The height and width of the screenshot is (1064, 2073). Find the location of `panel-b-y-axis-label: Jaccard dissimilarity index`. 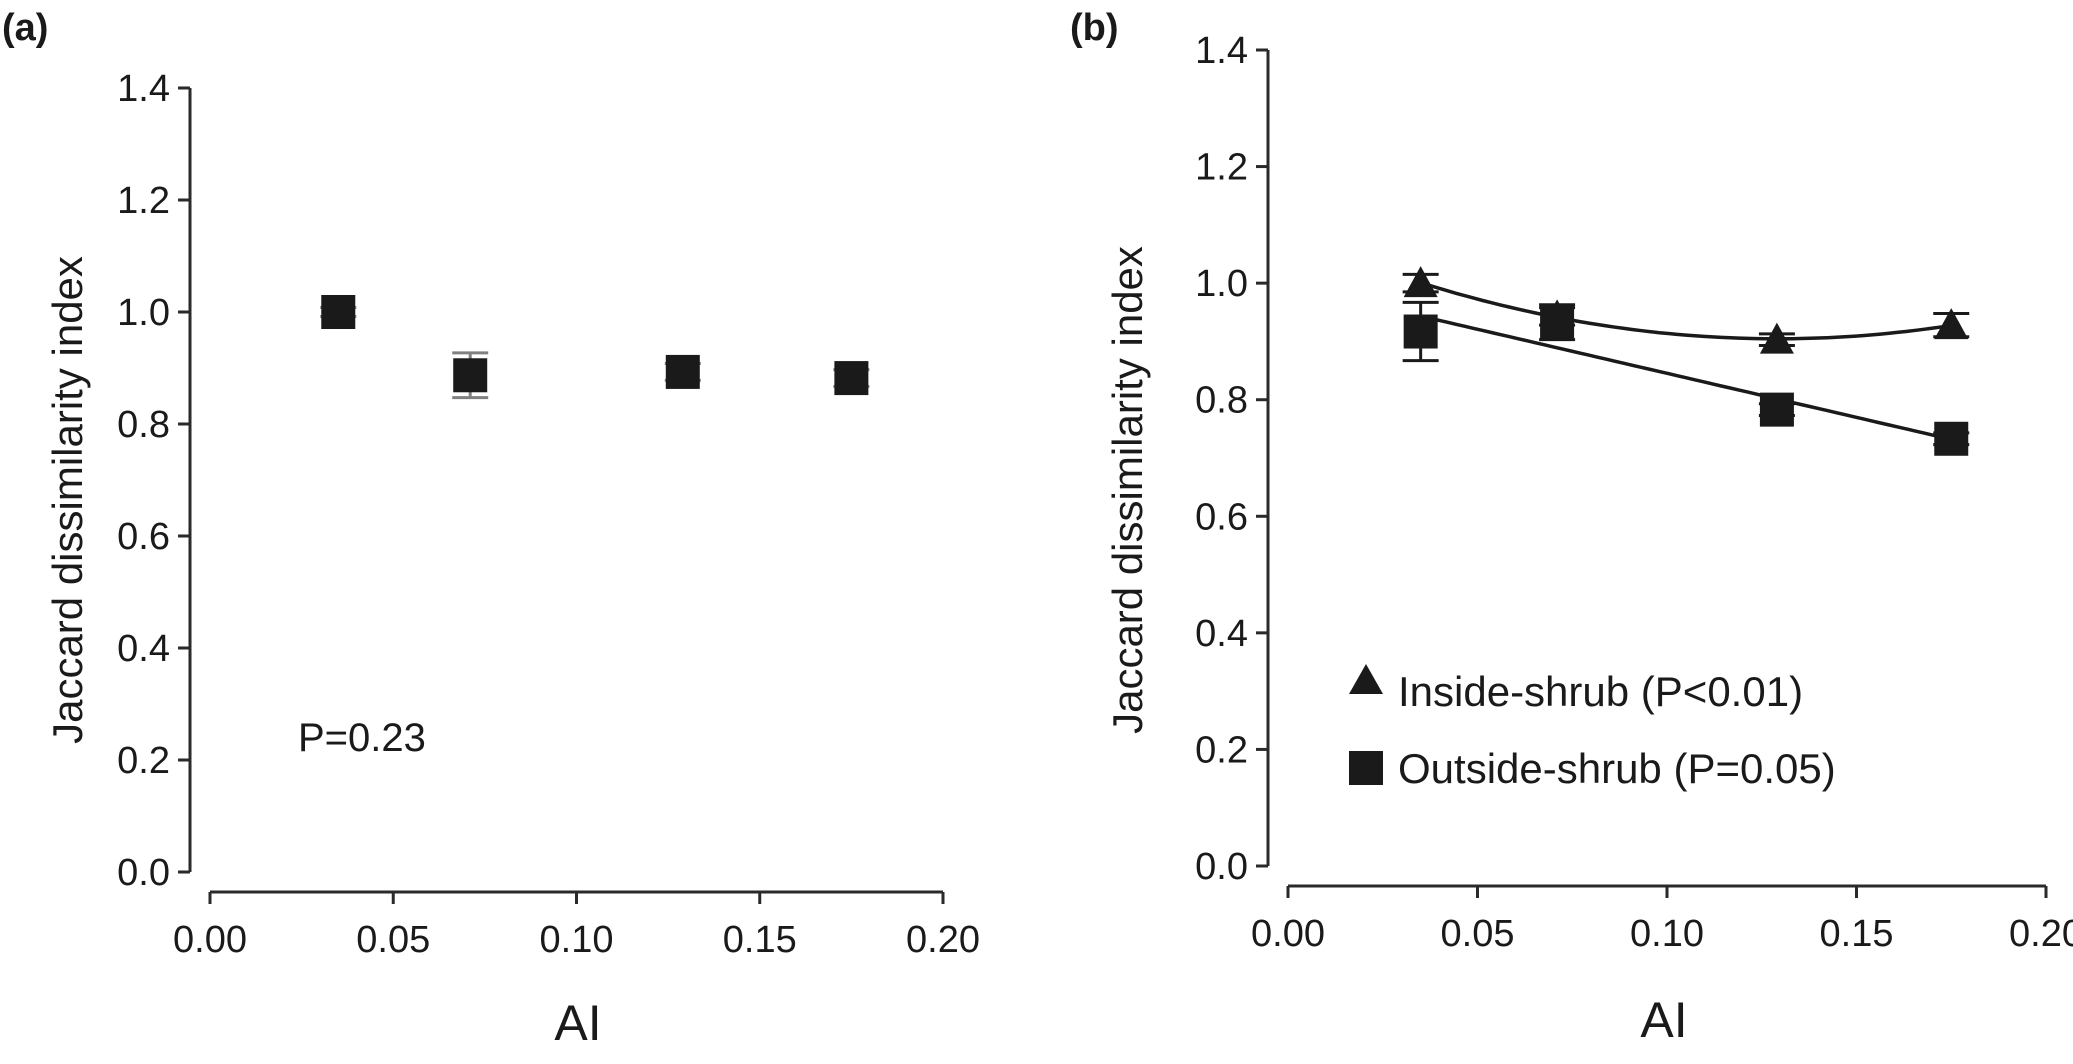

panel-b-y-axis-label: Jaccard dissimilarity index is located at coordinates (1127, 490).